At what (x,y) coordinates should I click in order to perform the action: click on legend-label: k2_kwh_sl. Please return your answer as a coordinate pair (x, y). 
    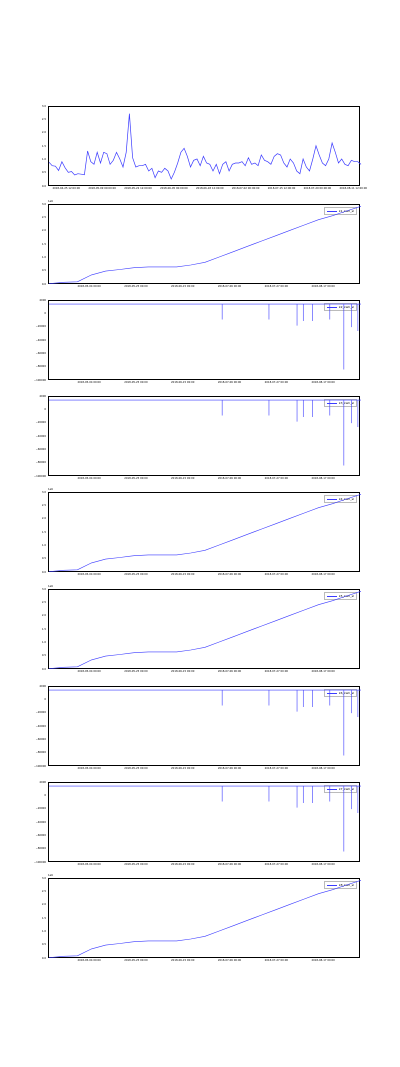
    Looking at the image, I should click on (346, 307).